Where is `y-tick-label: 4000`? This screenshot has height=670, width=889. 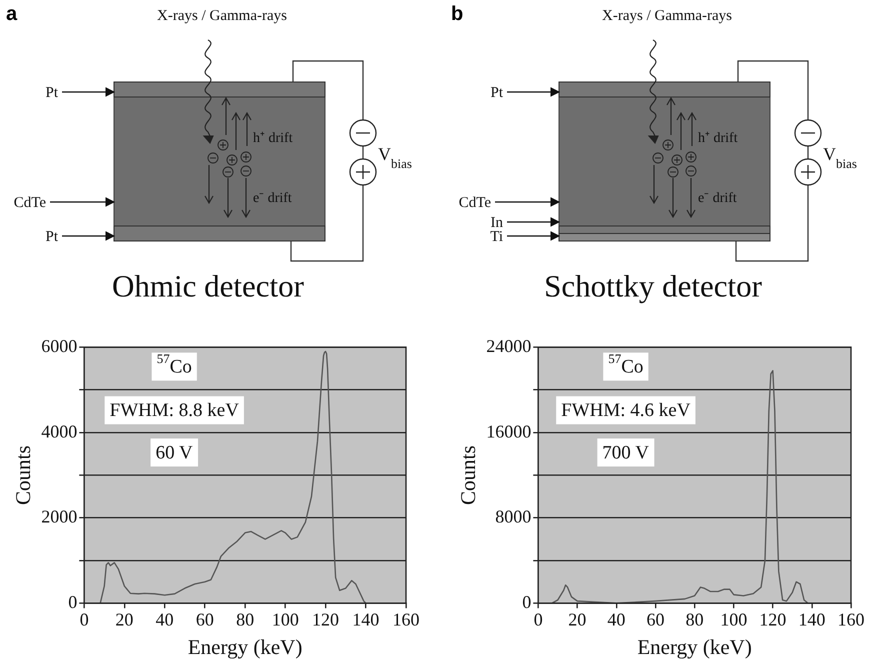
y-tick-label: 4000 is located at coordinates (59, 431).